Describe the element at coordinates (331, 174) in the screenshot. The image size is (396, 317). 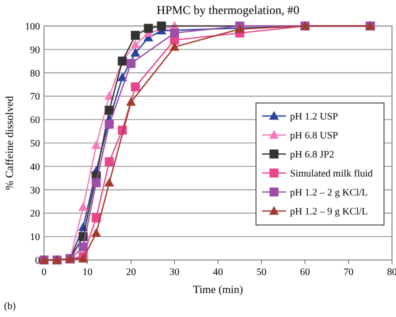
I see `legend-label: Simulated milk fluid` at that location.